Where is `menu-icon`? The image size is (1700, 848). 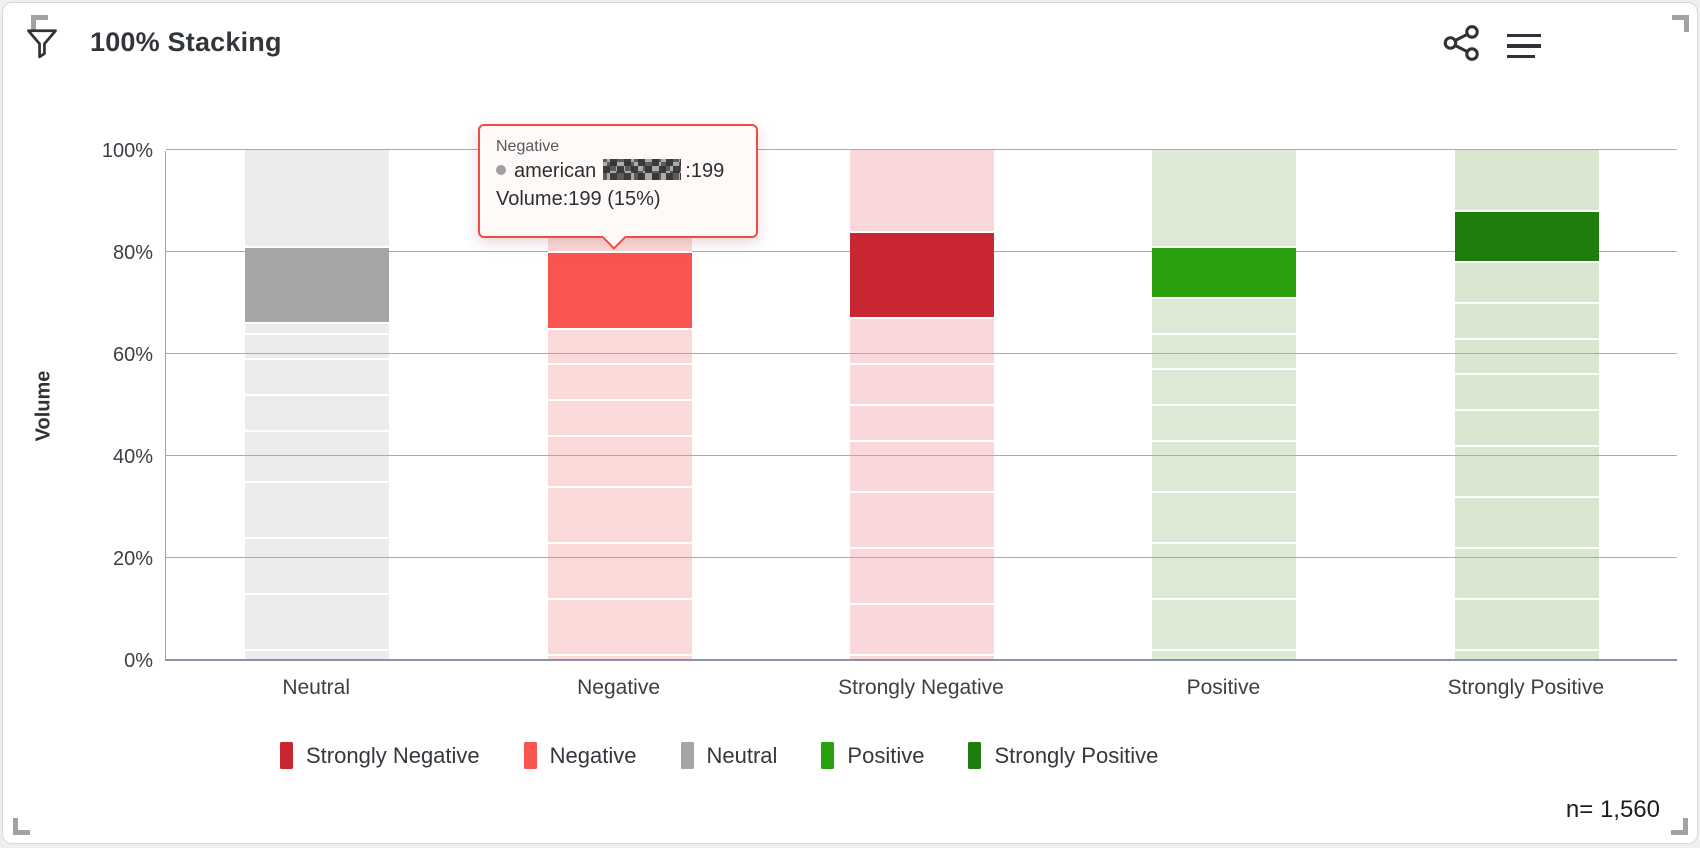 menu-icon is located at coordinates (1524, 46).